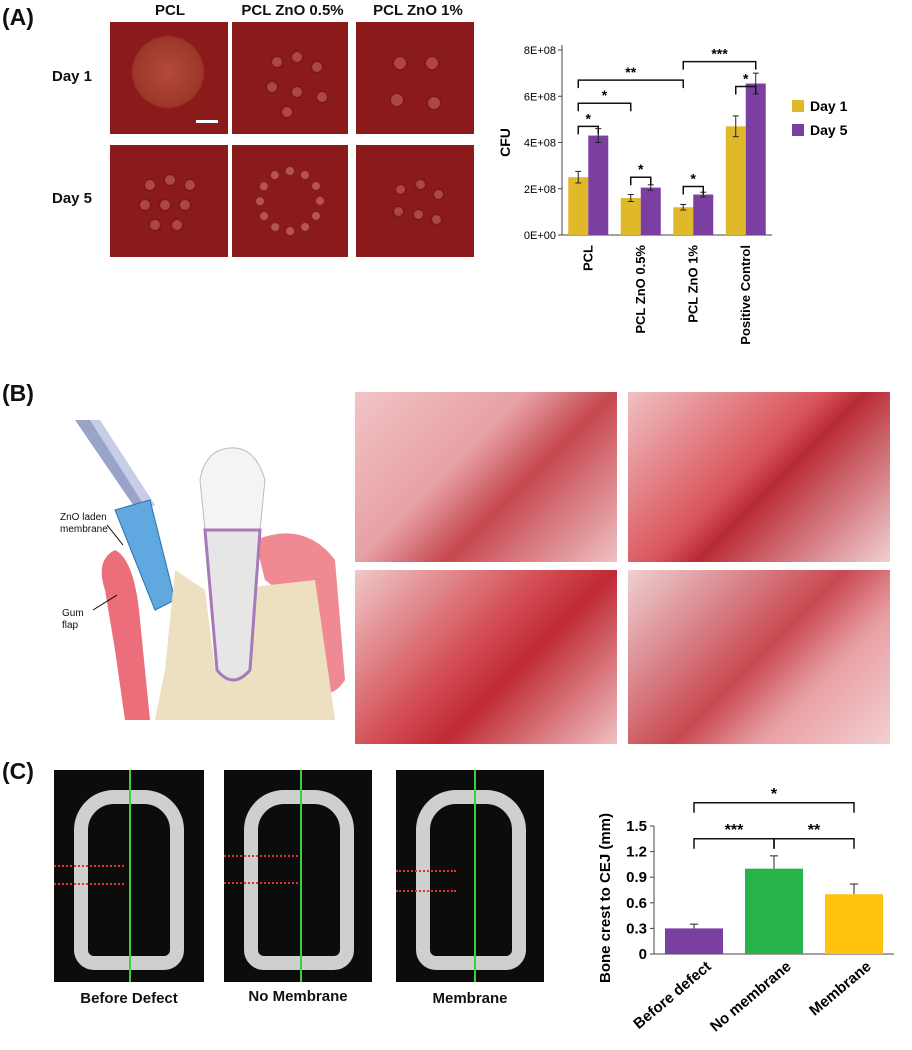  What do you see at coordinates (540, 97) in the screenshot?
I see `y-tick-label: 6E+08` at bounding box center [540, 97].